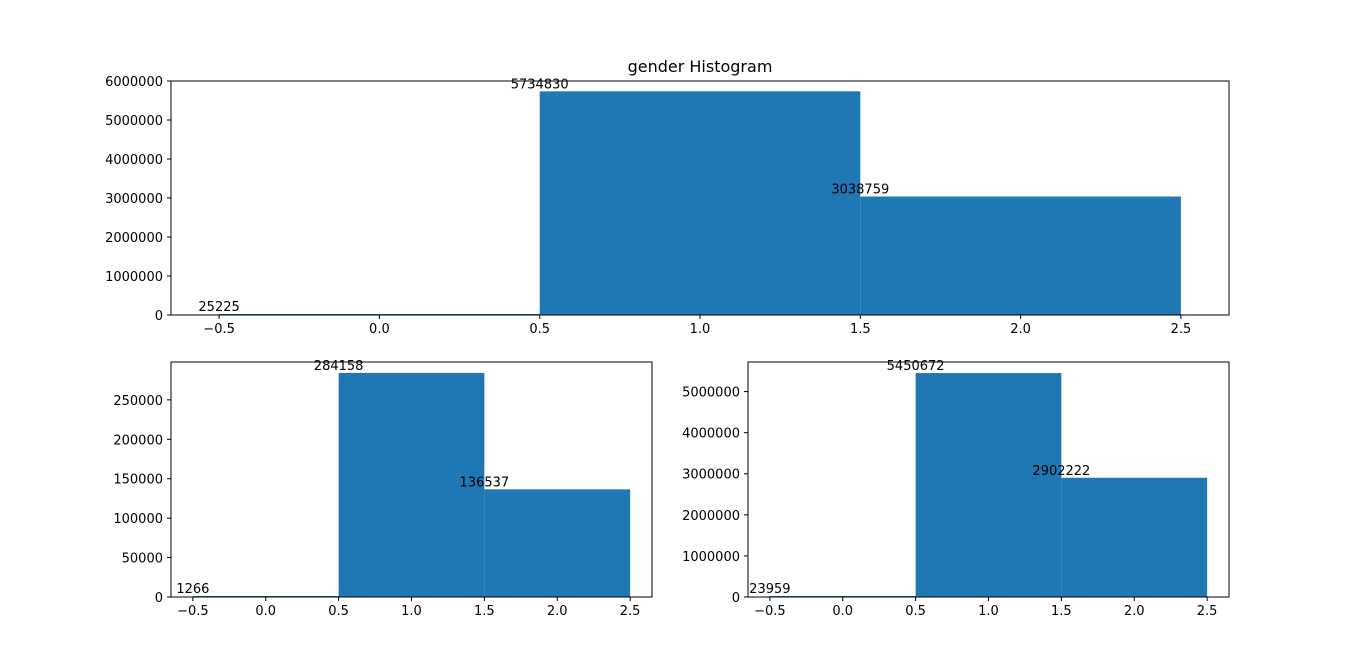  I want to click on bar-value-label: 1266, so click(192, 589).